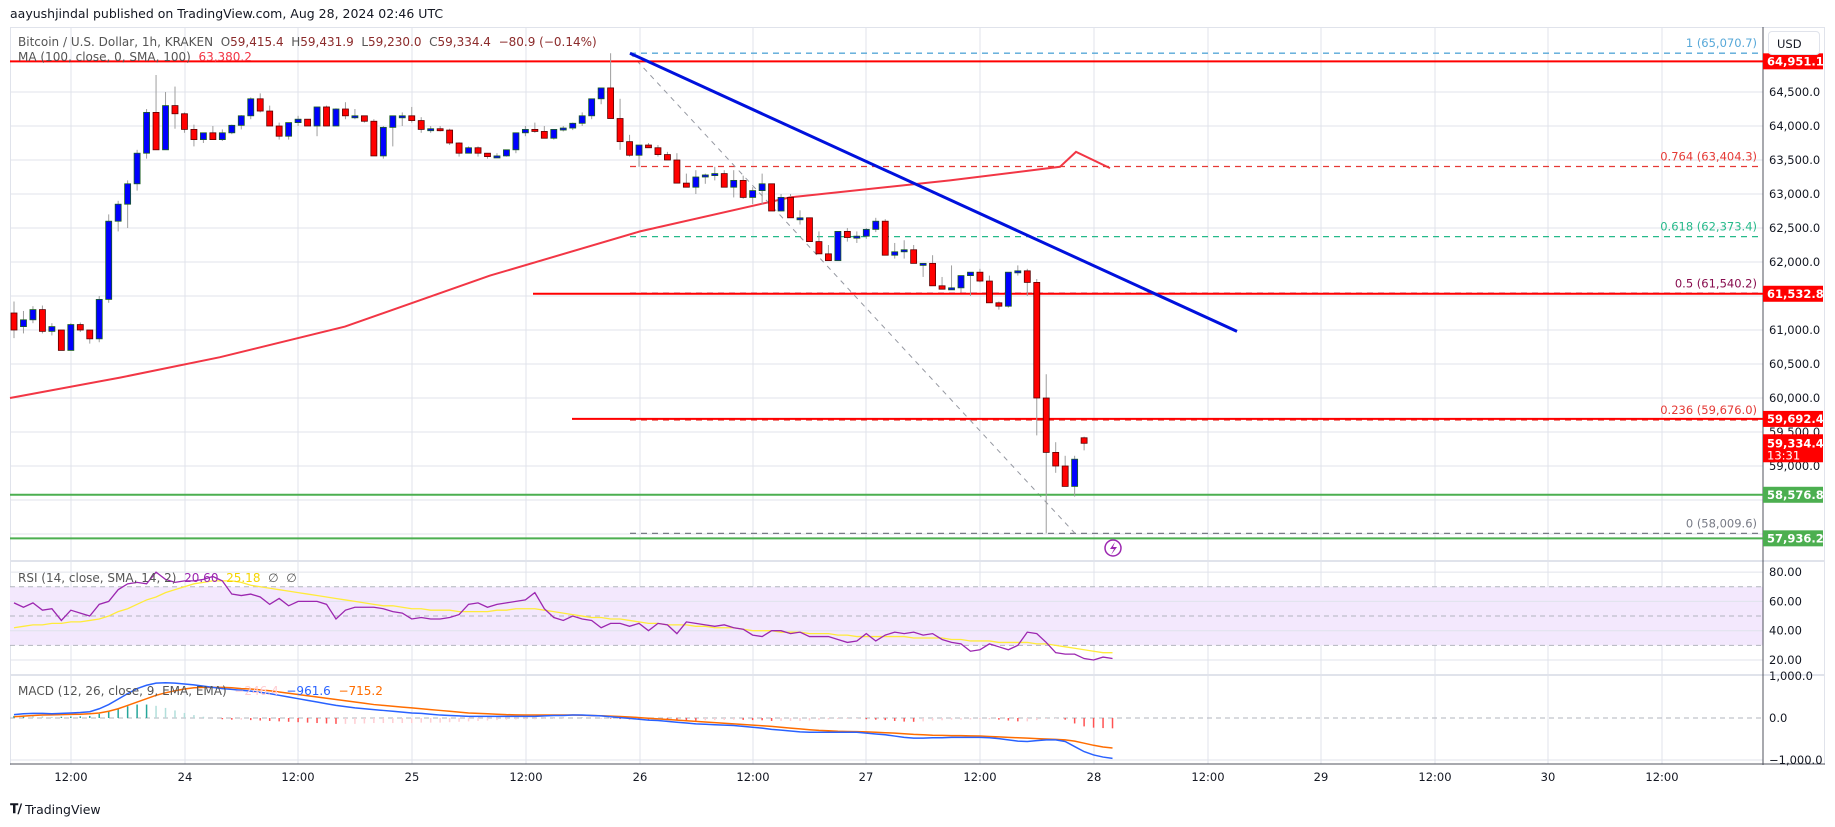 Image resolution: width=1835 pixels, height=827 pixels. I want to click on macd-hist-value: −246.4, so click(256, 691).